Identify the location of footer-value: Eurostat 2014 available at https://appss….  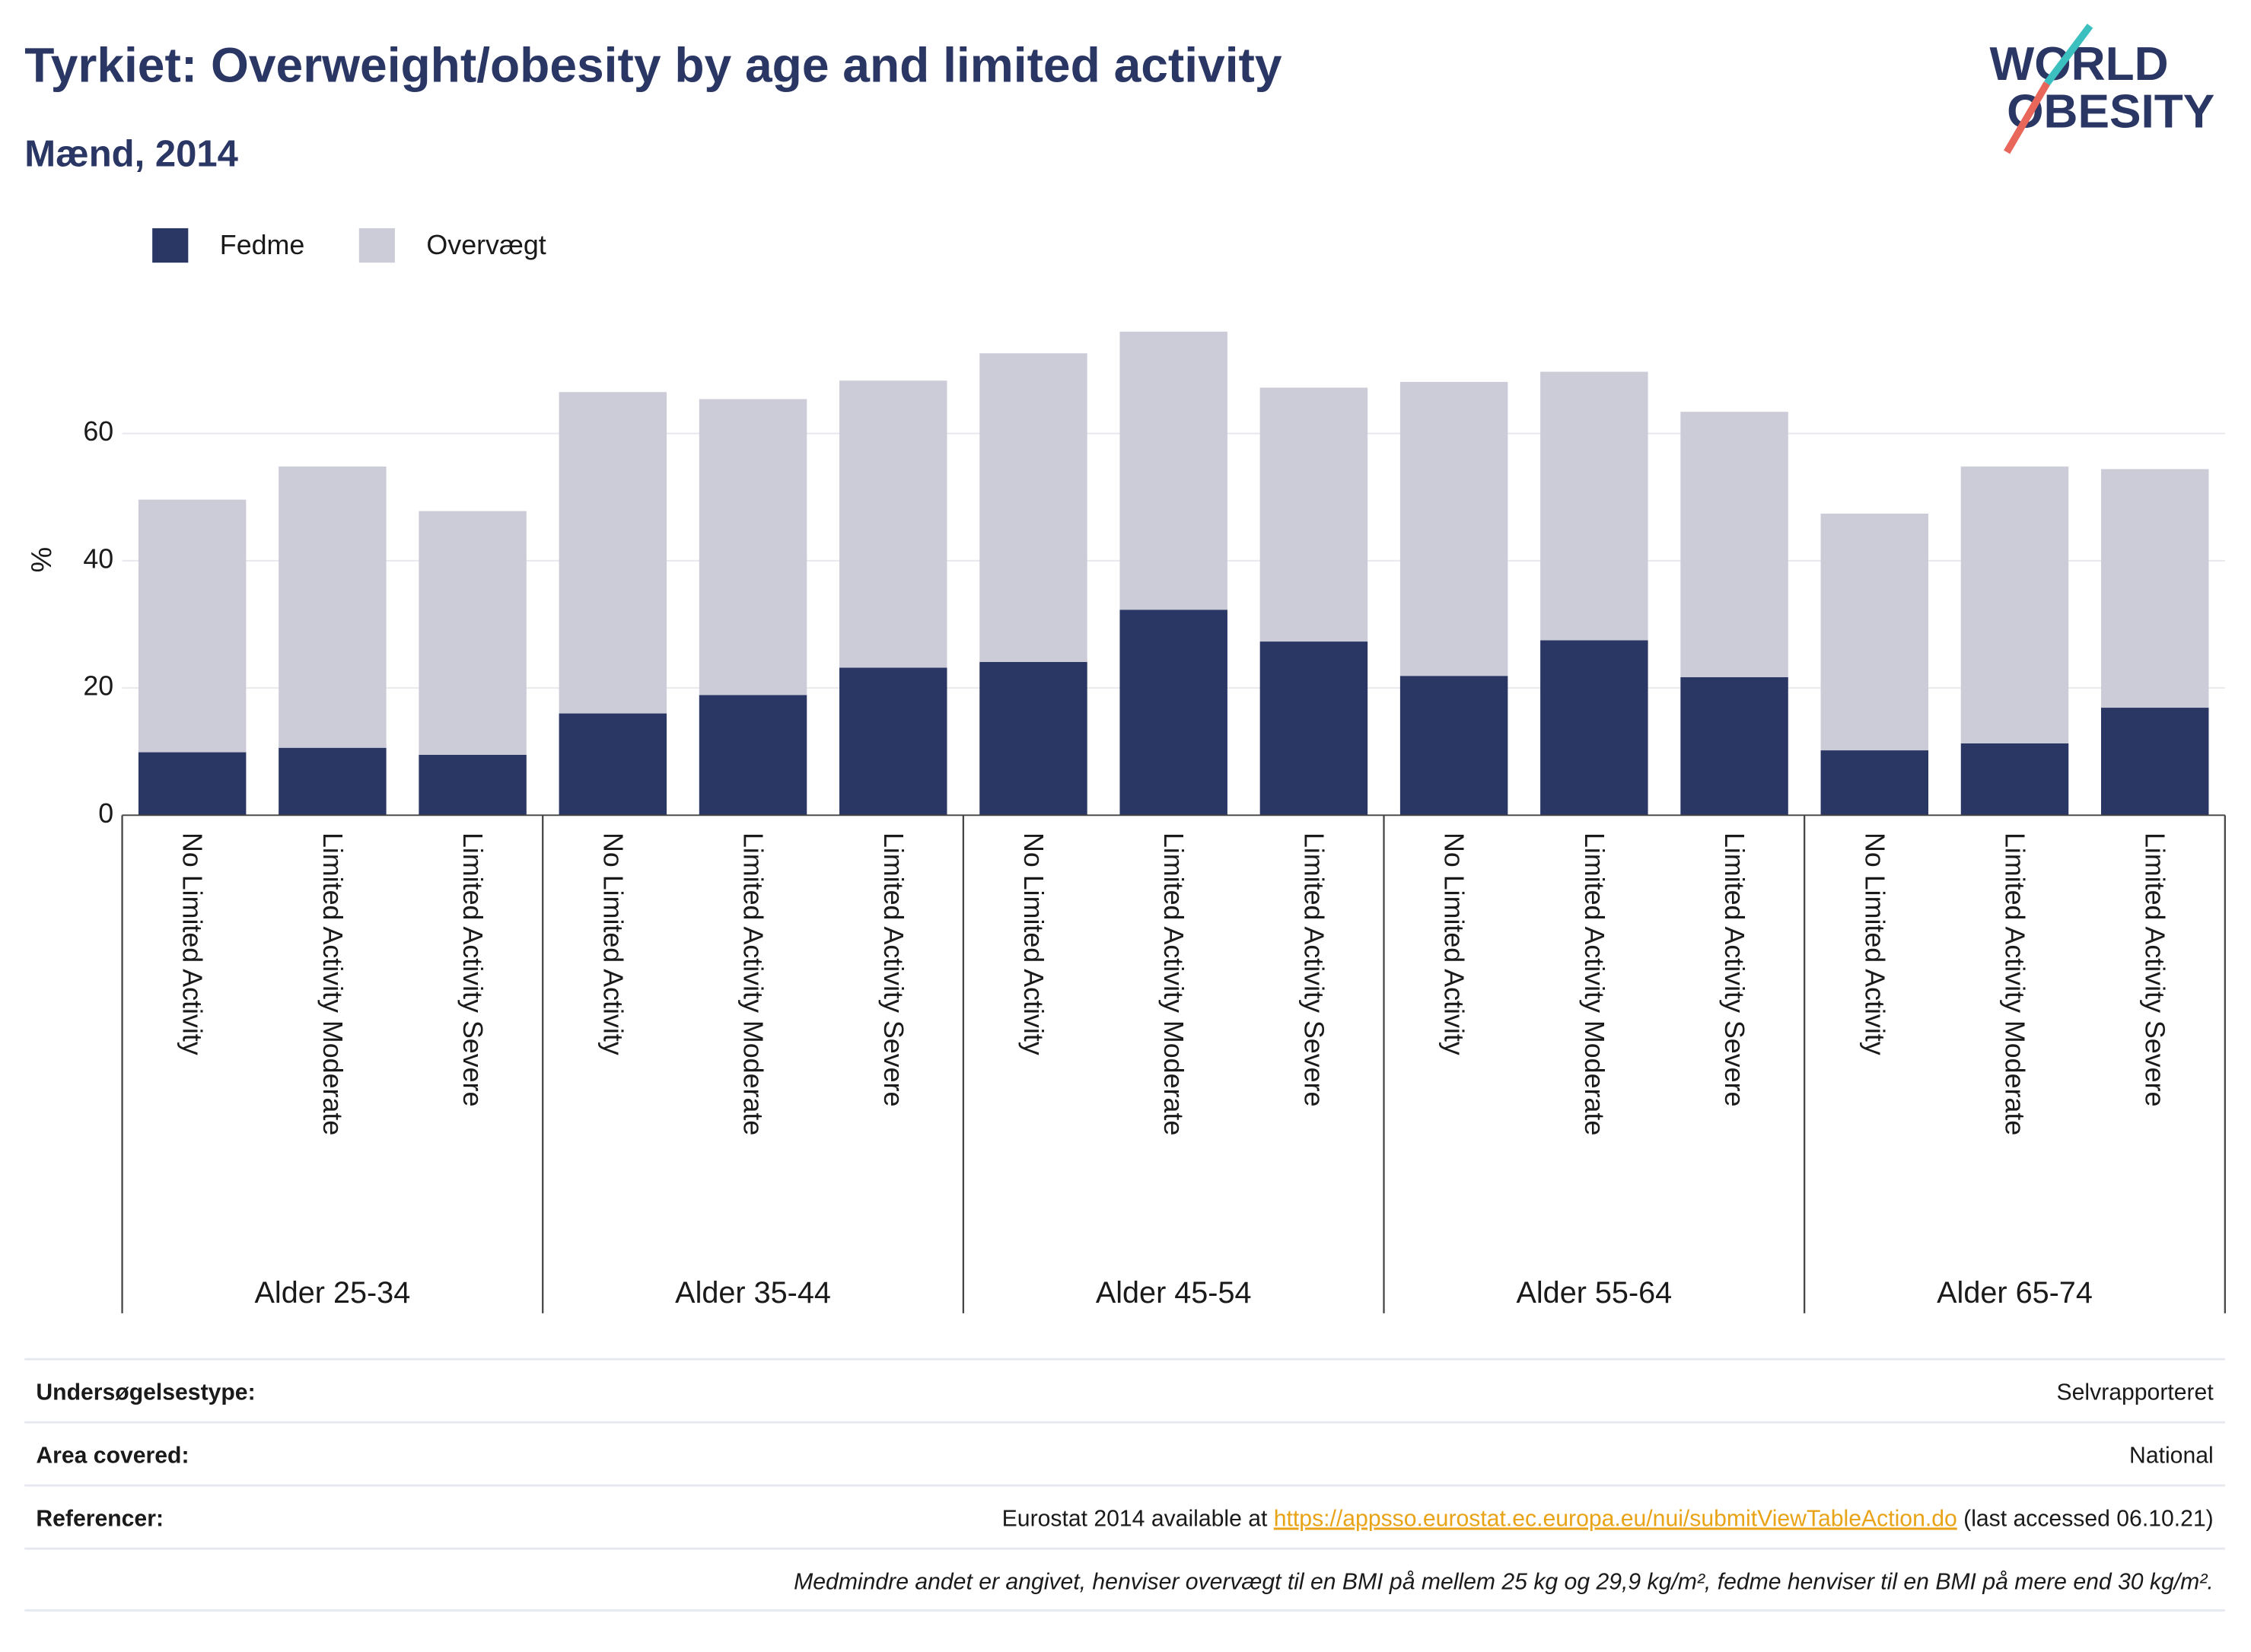
(1608, 1518).